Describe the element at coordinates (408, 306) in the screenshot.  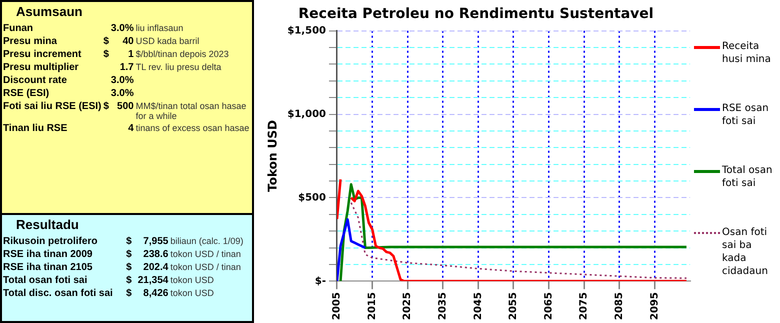
I see `x-tick-label: 2025` at that location.